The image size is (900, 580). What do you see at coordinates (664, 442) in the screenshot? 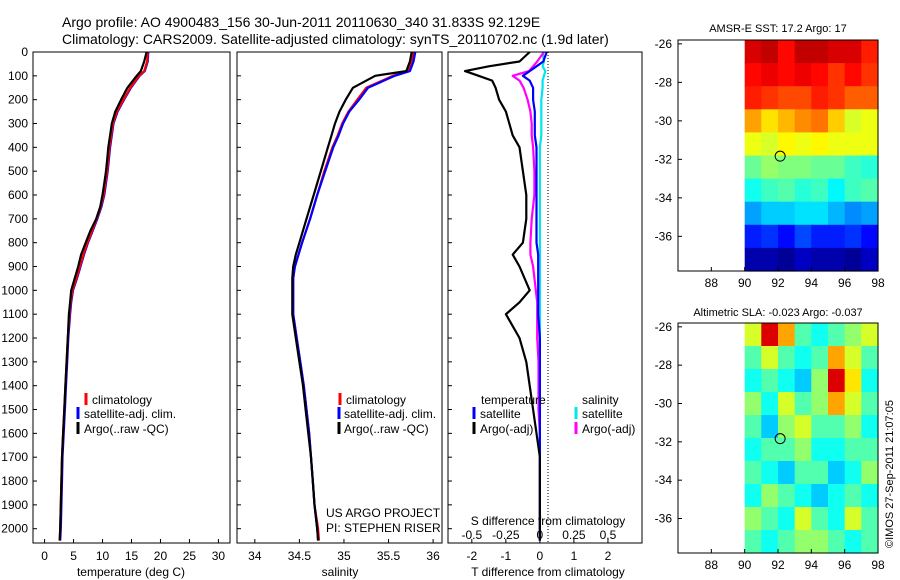
I see `lat-tick-label: -32` at bounding box center [664, 442].